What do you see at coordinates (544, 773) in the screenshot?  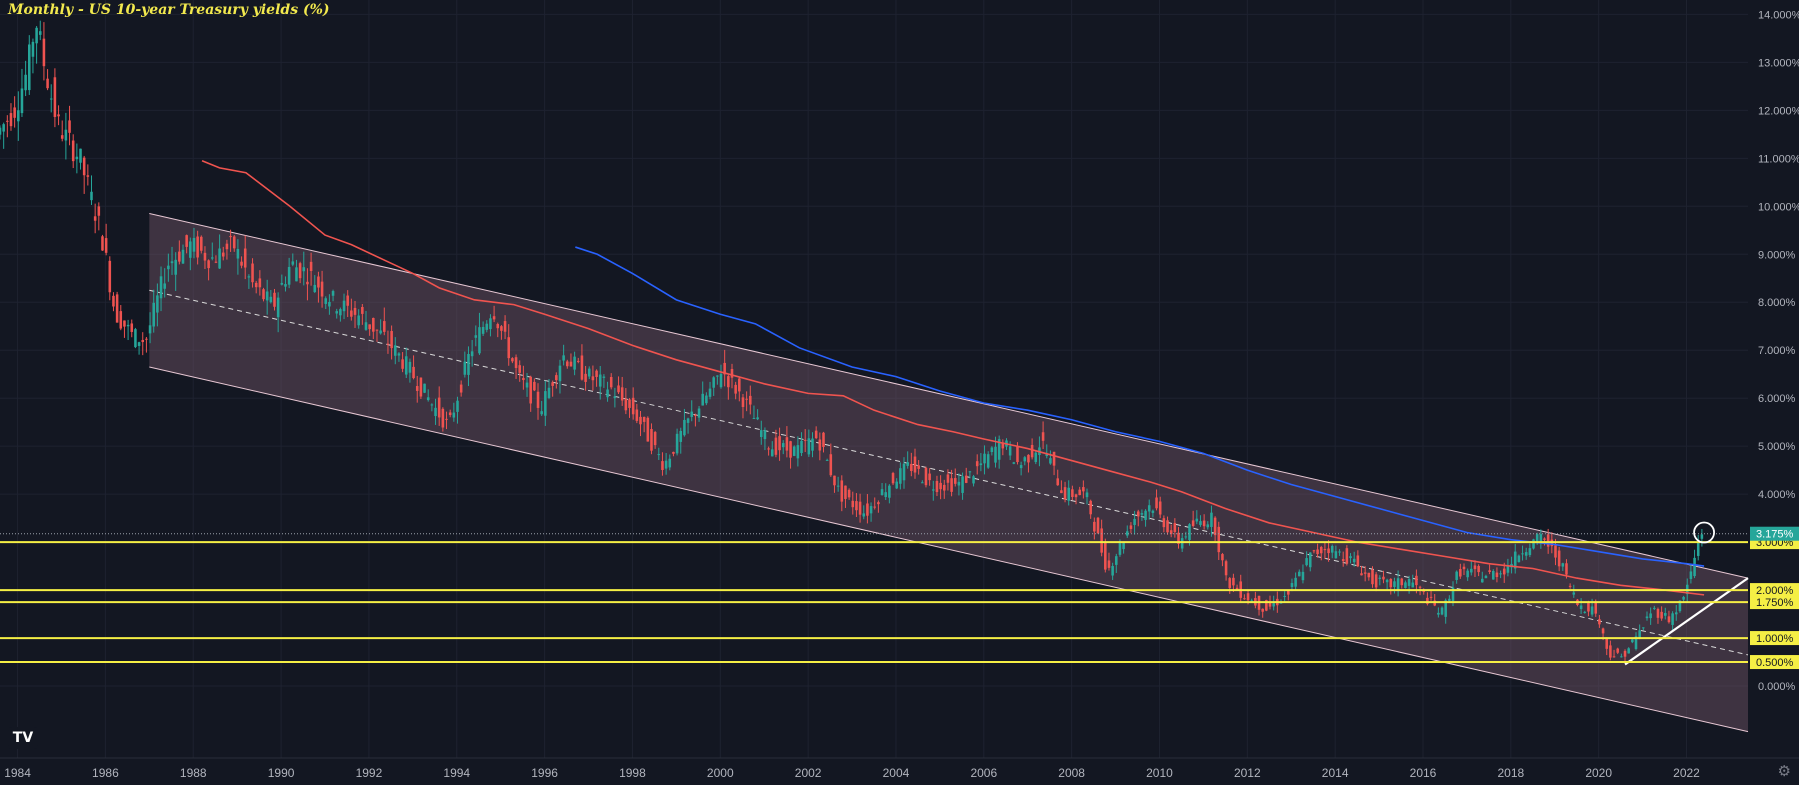 I see `x-tick-label: 1996` at bounding box center [544, 773].